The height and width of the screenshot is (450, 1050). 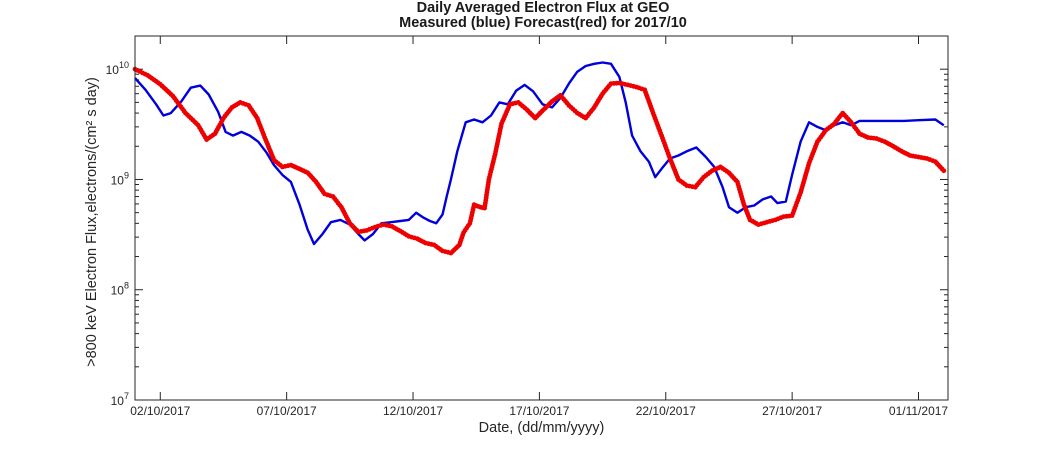 I want to click on y-tick-label: 10⁸, so click(x=120, y=289).